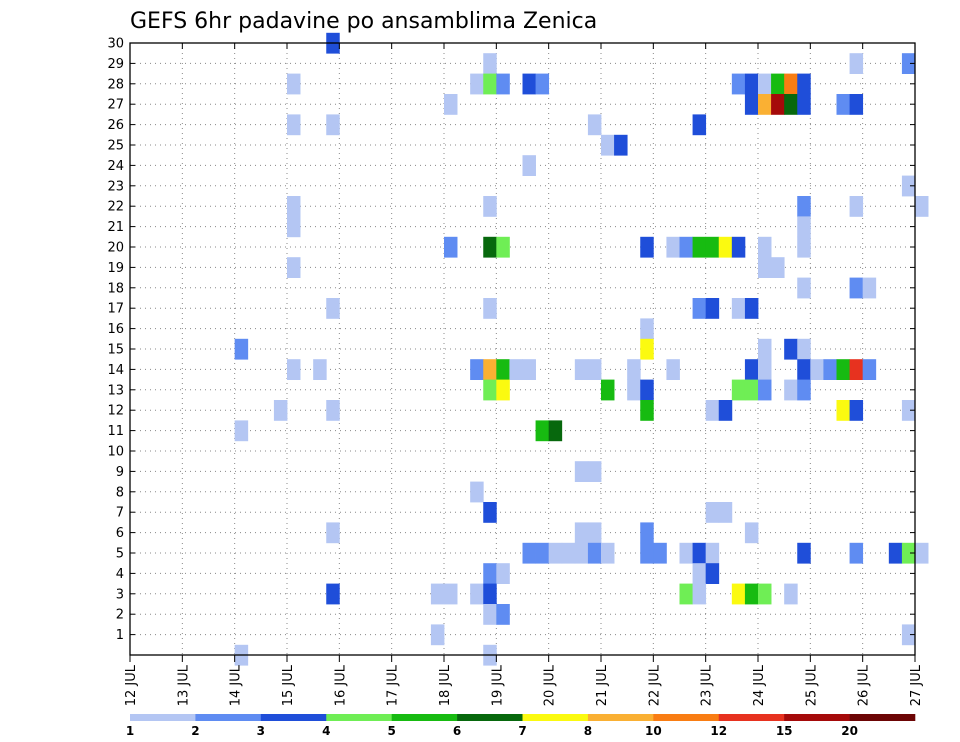 The width and height of the screenshot is (960, 742). What do you see at coordinates (236, 685) in the screenshot?
I see `x-tick-label: 14 JUL` at bounding box center [236, 685].